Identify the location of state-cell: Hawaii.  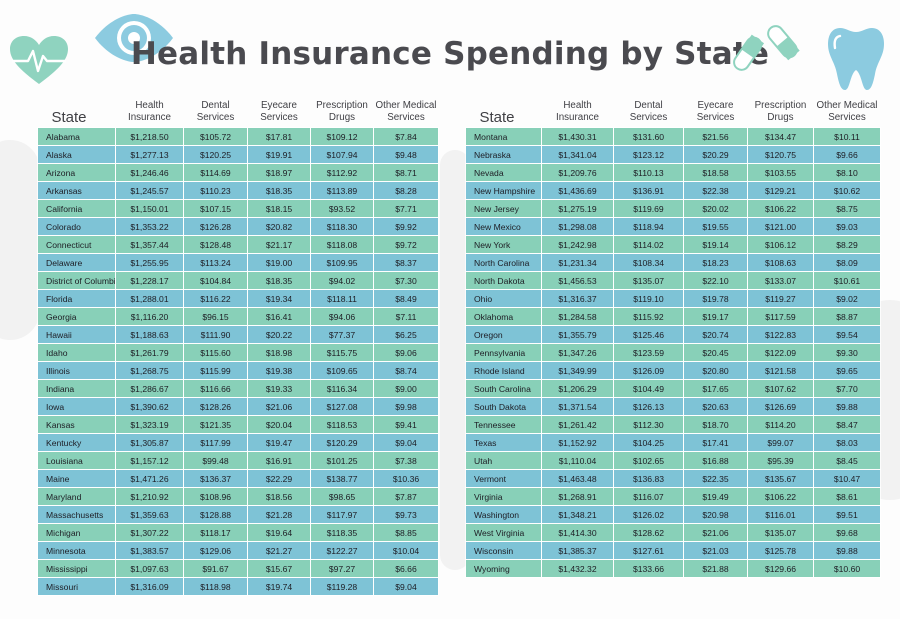
(76, 334).